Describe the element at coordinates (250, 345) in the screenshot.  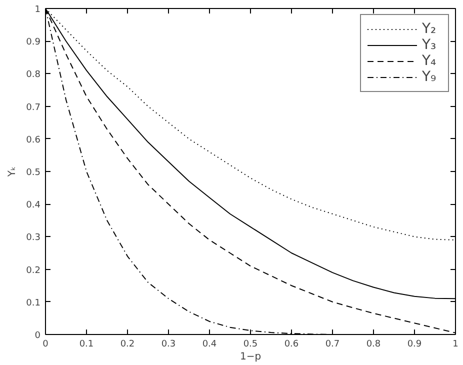
I see `x-tick-label: 0.5` at that location.